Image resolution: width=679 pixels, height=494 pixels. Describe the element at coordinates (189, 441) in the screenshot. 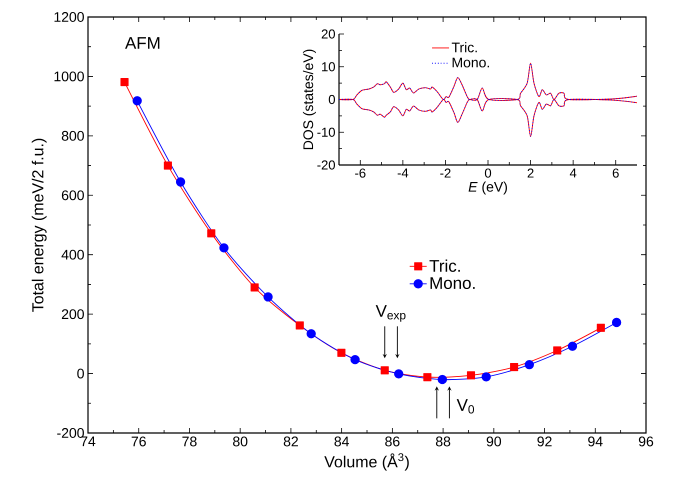

I see `x-tick-label: 78` at that location.